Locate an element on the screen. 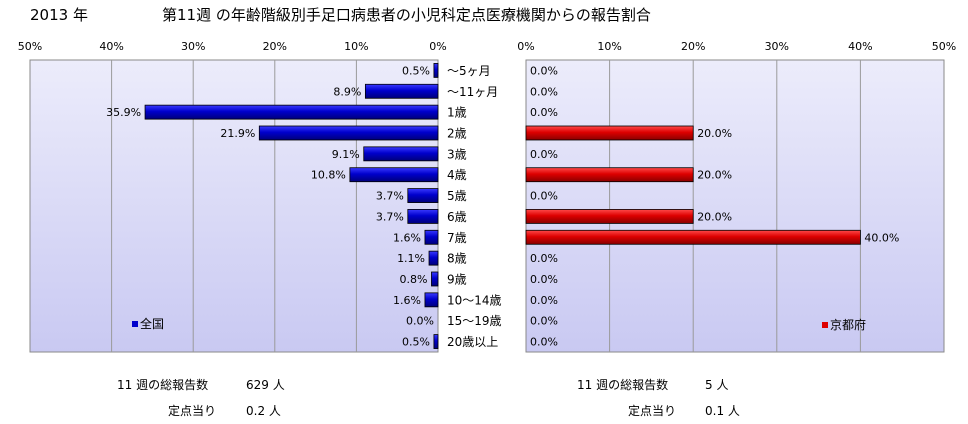  left-tick-label: 50% is located at coordinates (30, 46).